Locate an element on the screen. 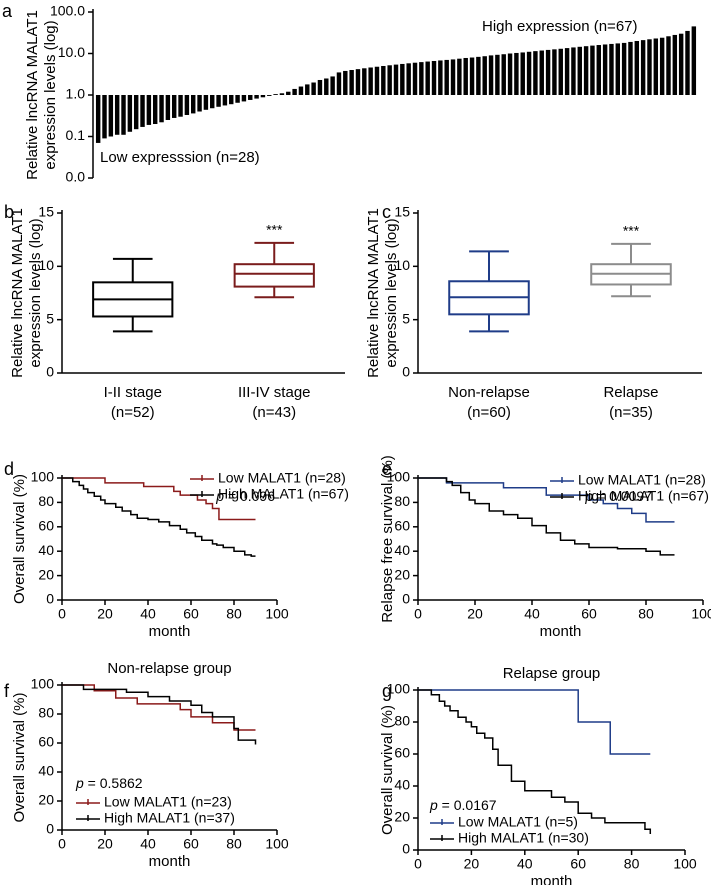 Image resolution: width=711 pixels, height=885 pixels. x-tick-label: Relapse is located at coordinates (630, 392).